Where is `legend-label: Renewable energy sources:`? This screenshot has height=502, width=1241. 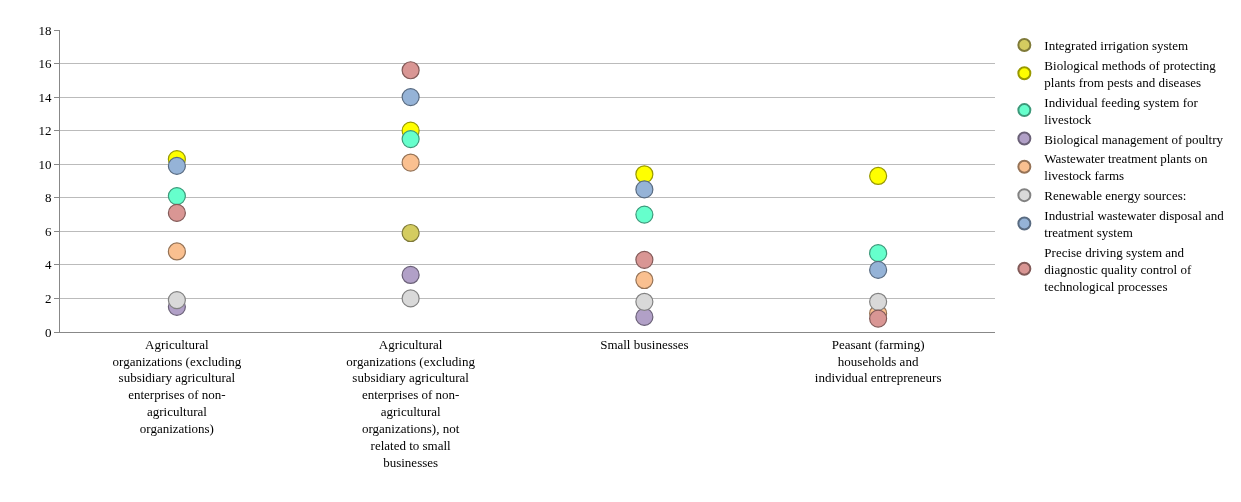 legend-label: Renewable energy sources: is located at coordinates (1115, 196).